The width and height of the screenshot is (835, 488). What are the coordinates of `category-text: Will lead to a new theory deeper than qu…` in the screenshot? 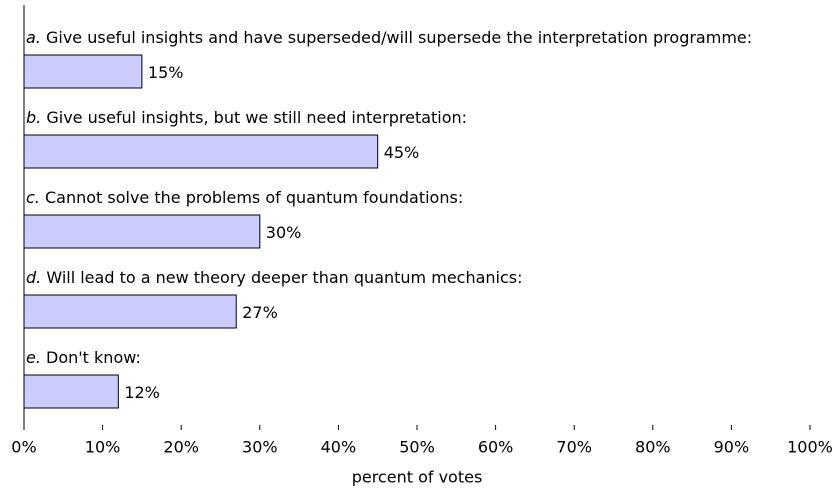 It's located at (284, 277).